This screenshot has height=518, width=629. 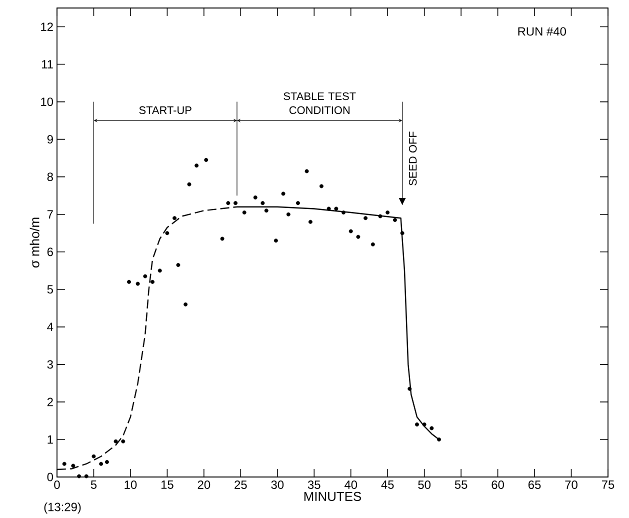 I want to click on x-tick-label: 25, so click(x=240, y=484).